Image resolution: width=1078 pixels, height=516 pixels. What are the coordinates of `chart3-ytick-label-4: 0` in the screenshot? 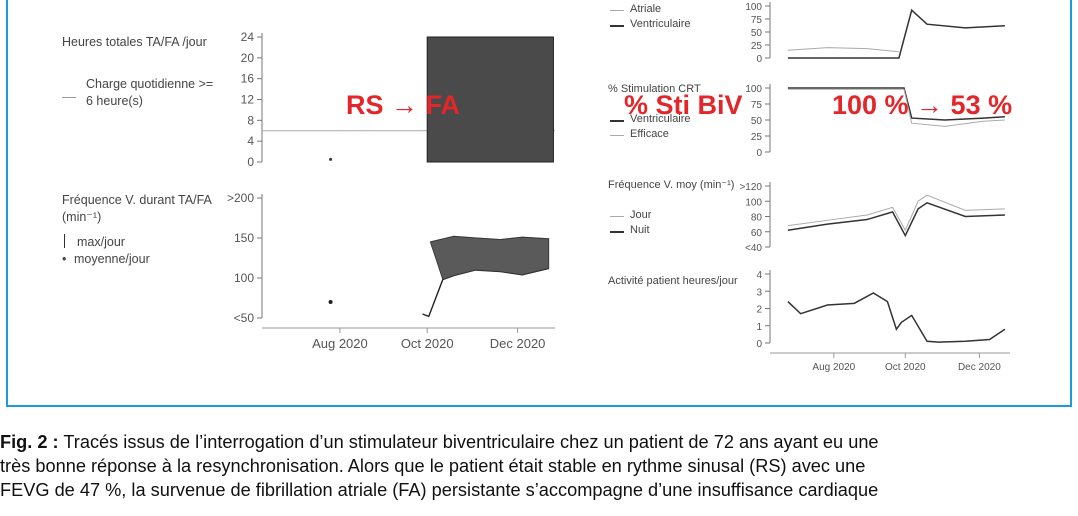 It's located at (759, 153).